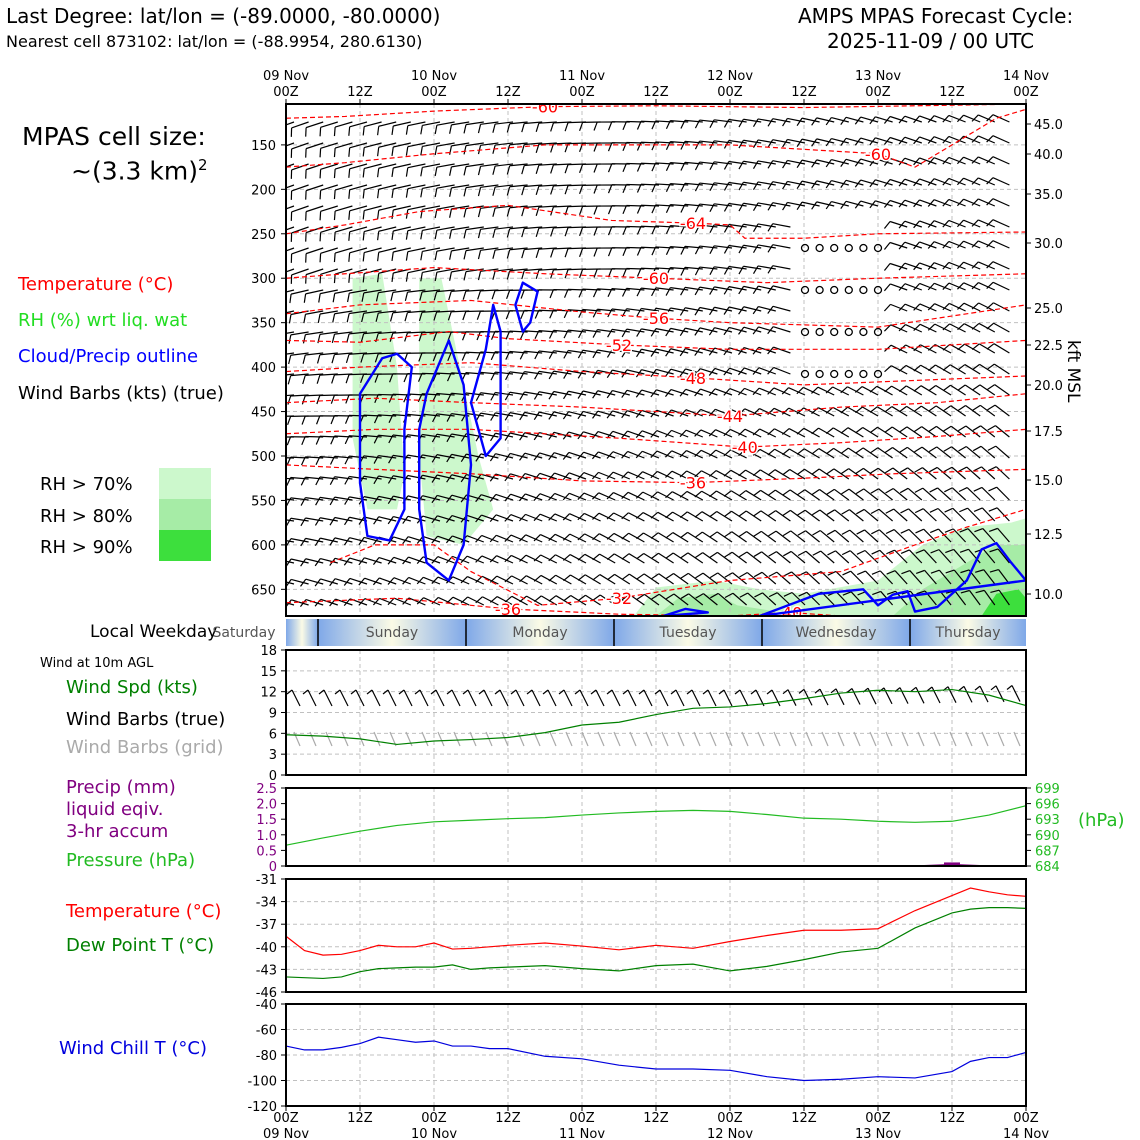 The image size is (1140, 1140). I want to click on wind-barbs-true-label: Wind Barbs (true), so click(146, 719).